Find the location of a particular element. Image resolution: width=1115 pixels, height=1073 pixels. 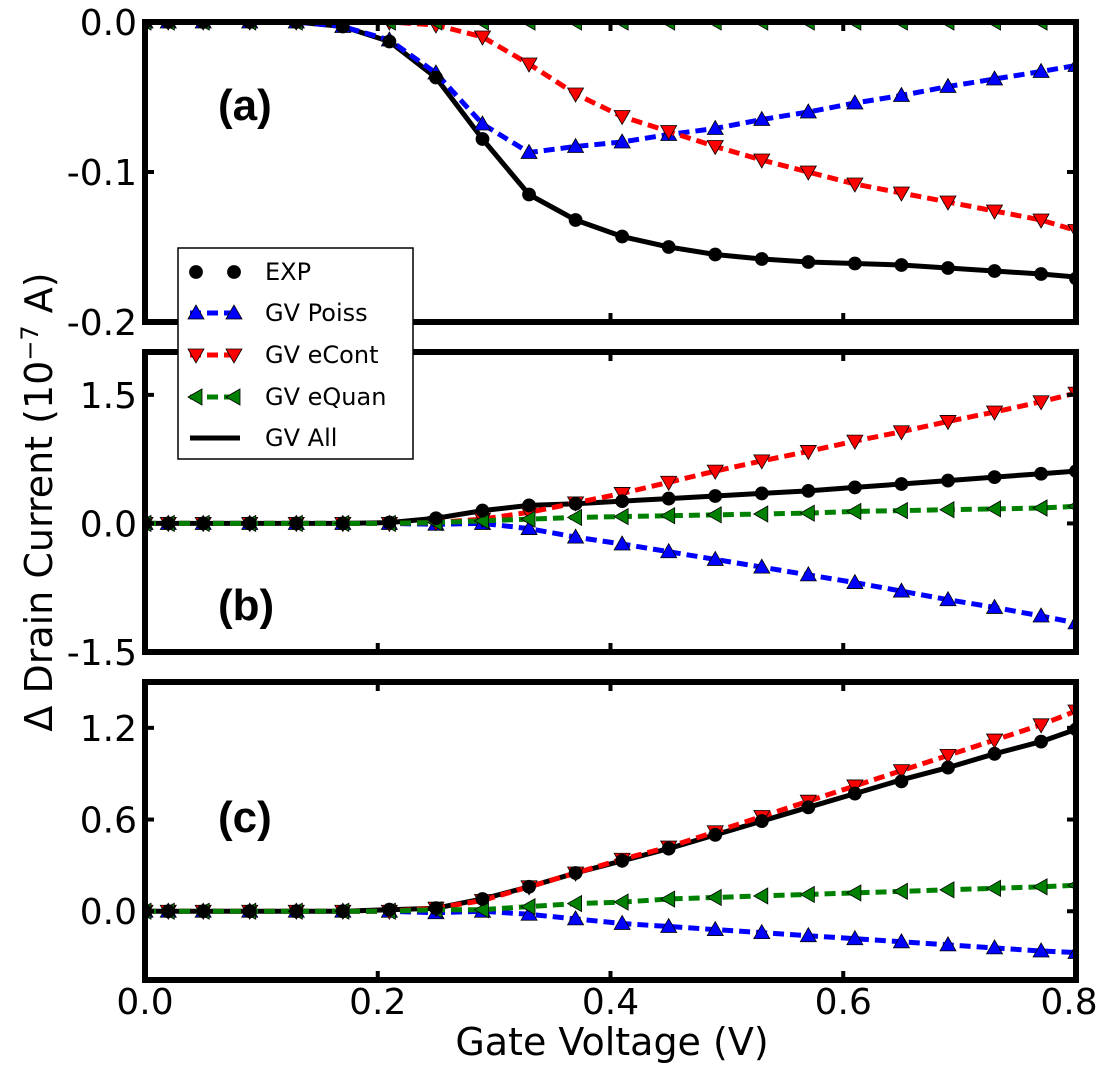

panel-c-series-all is located at coordinates (610, 820).